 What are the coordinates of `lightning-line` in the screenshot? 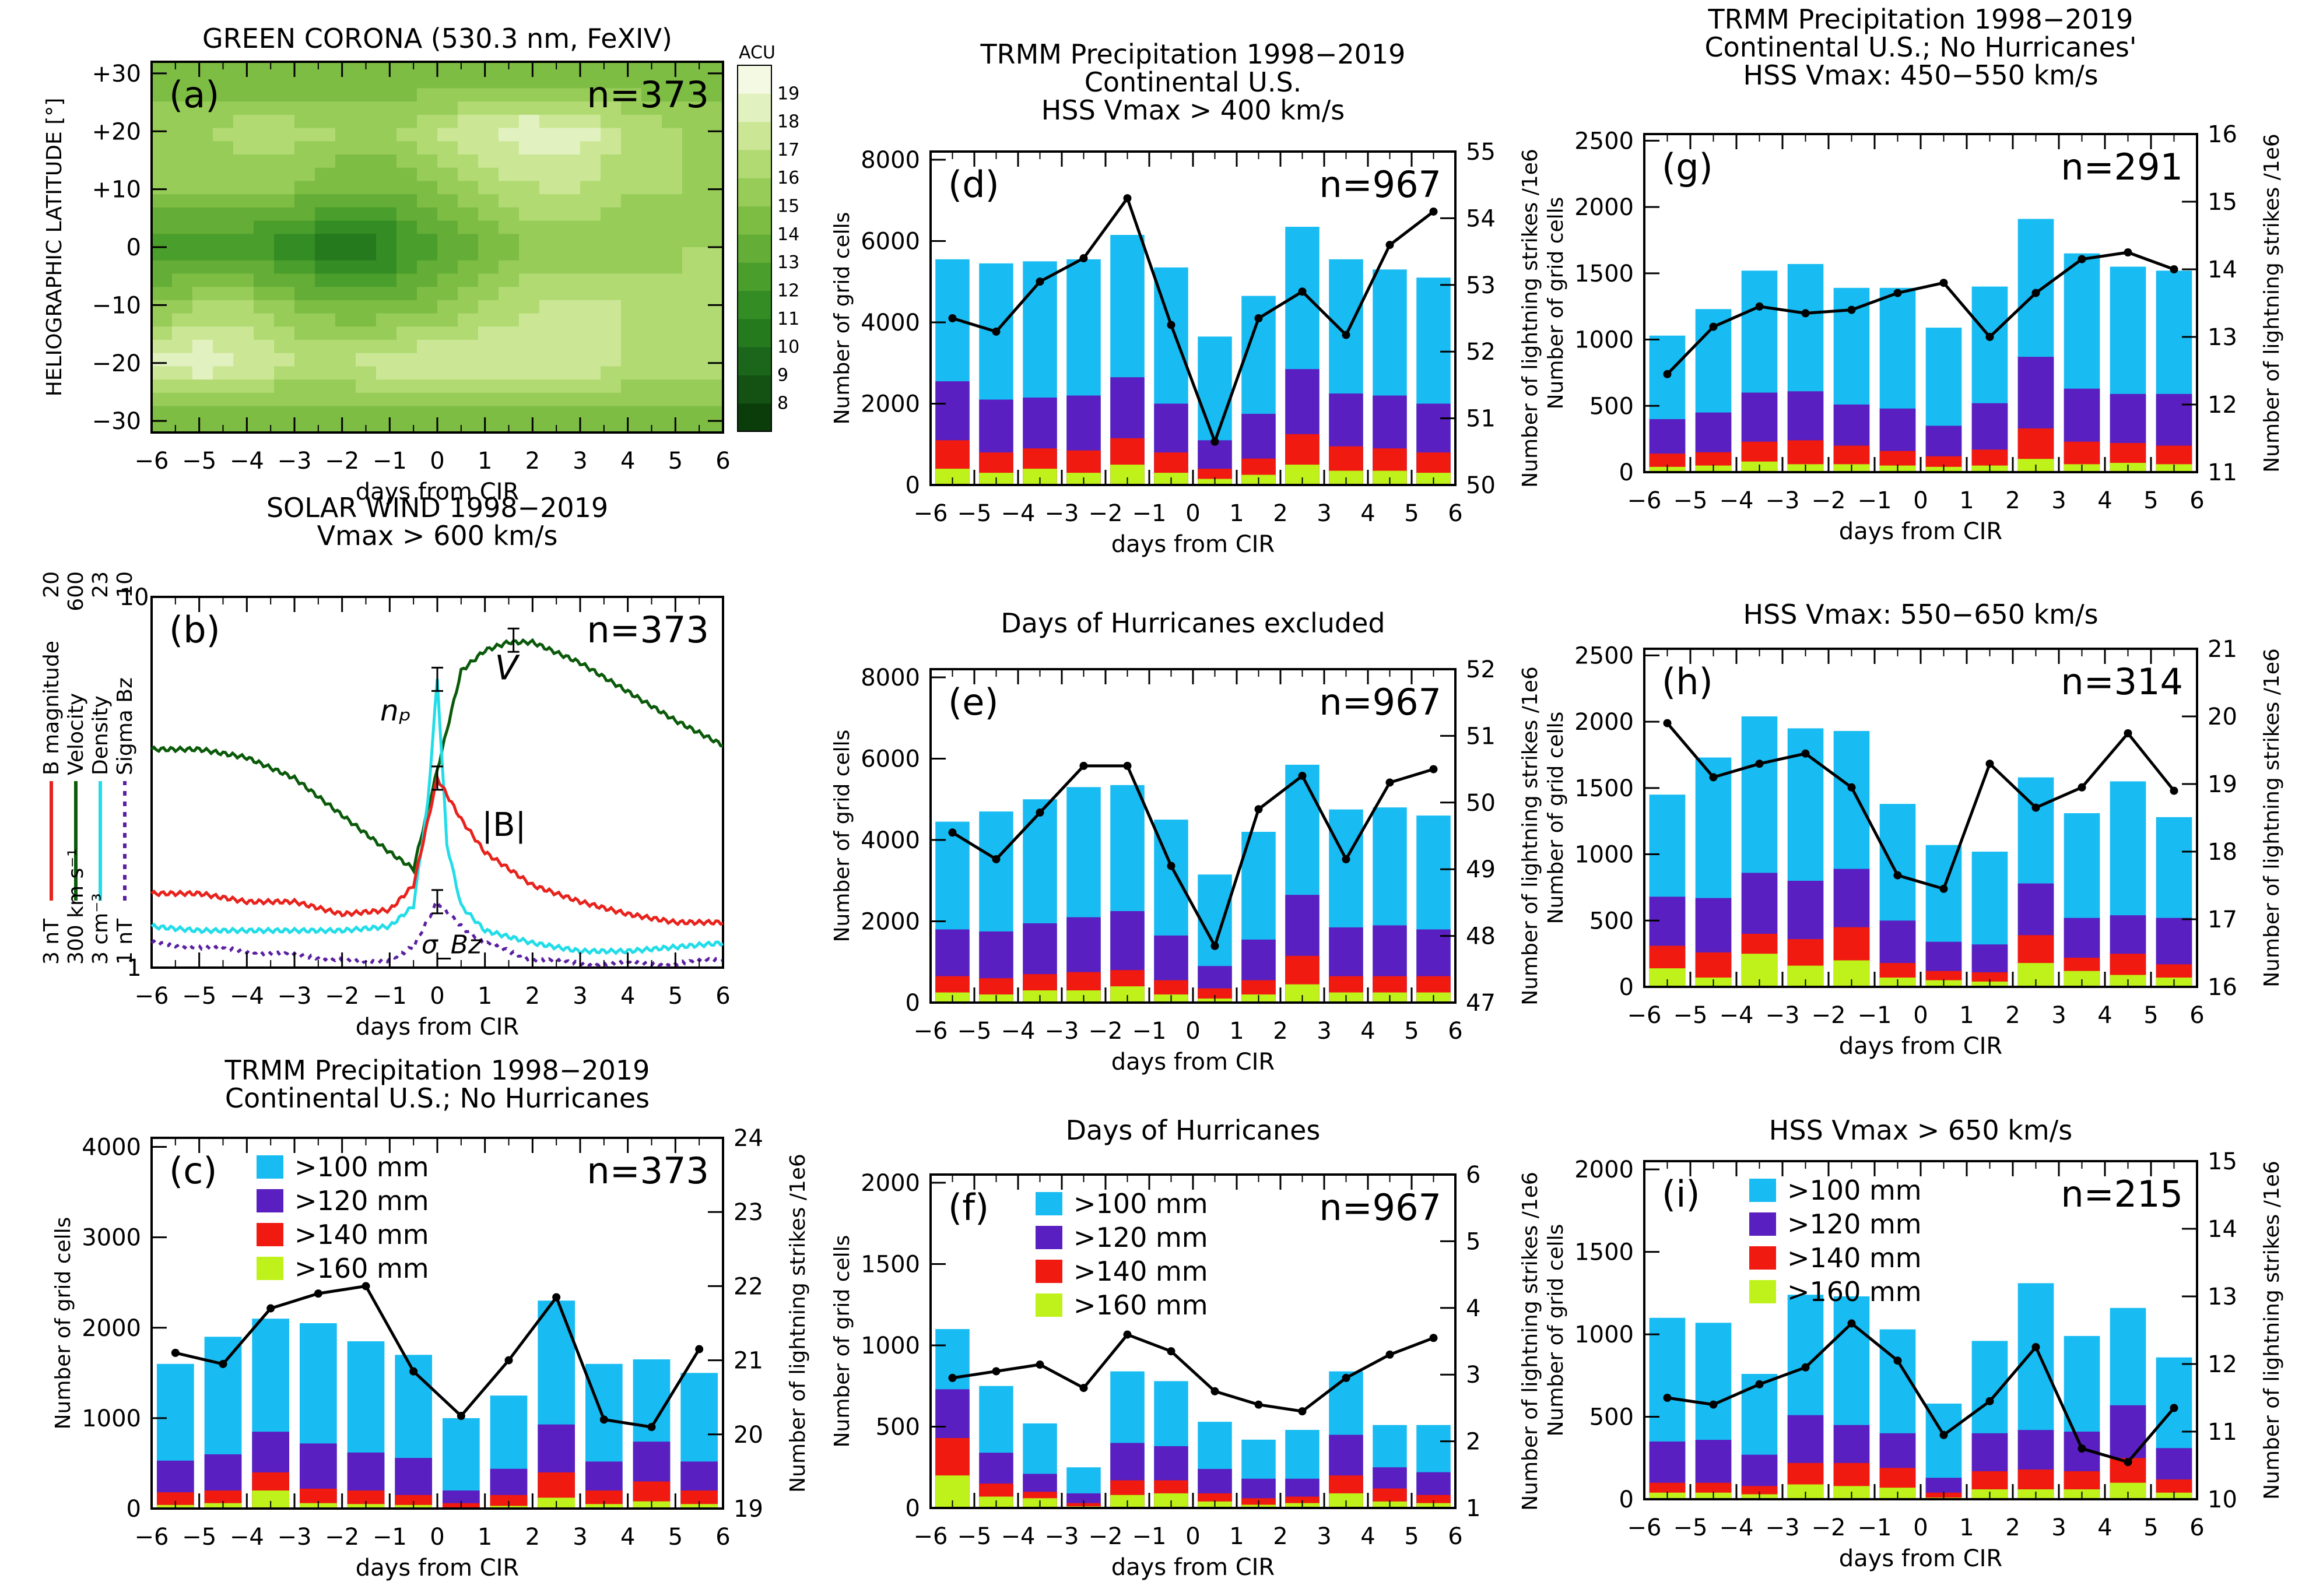 It's located at (1193, 321).